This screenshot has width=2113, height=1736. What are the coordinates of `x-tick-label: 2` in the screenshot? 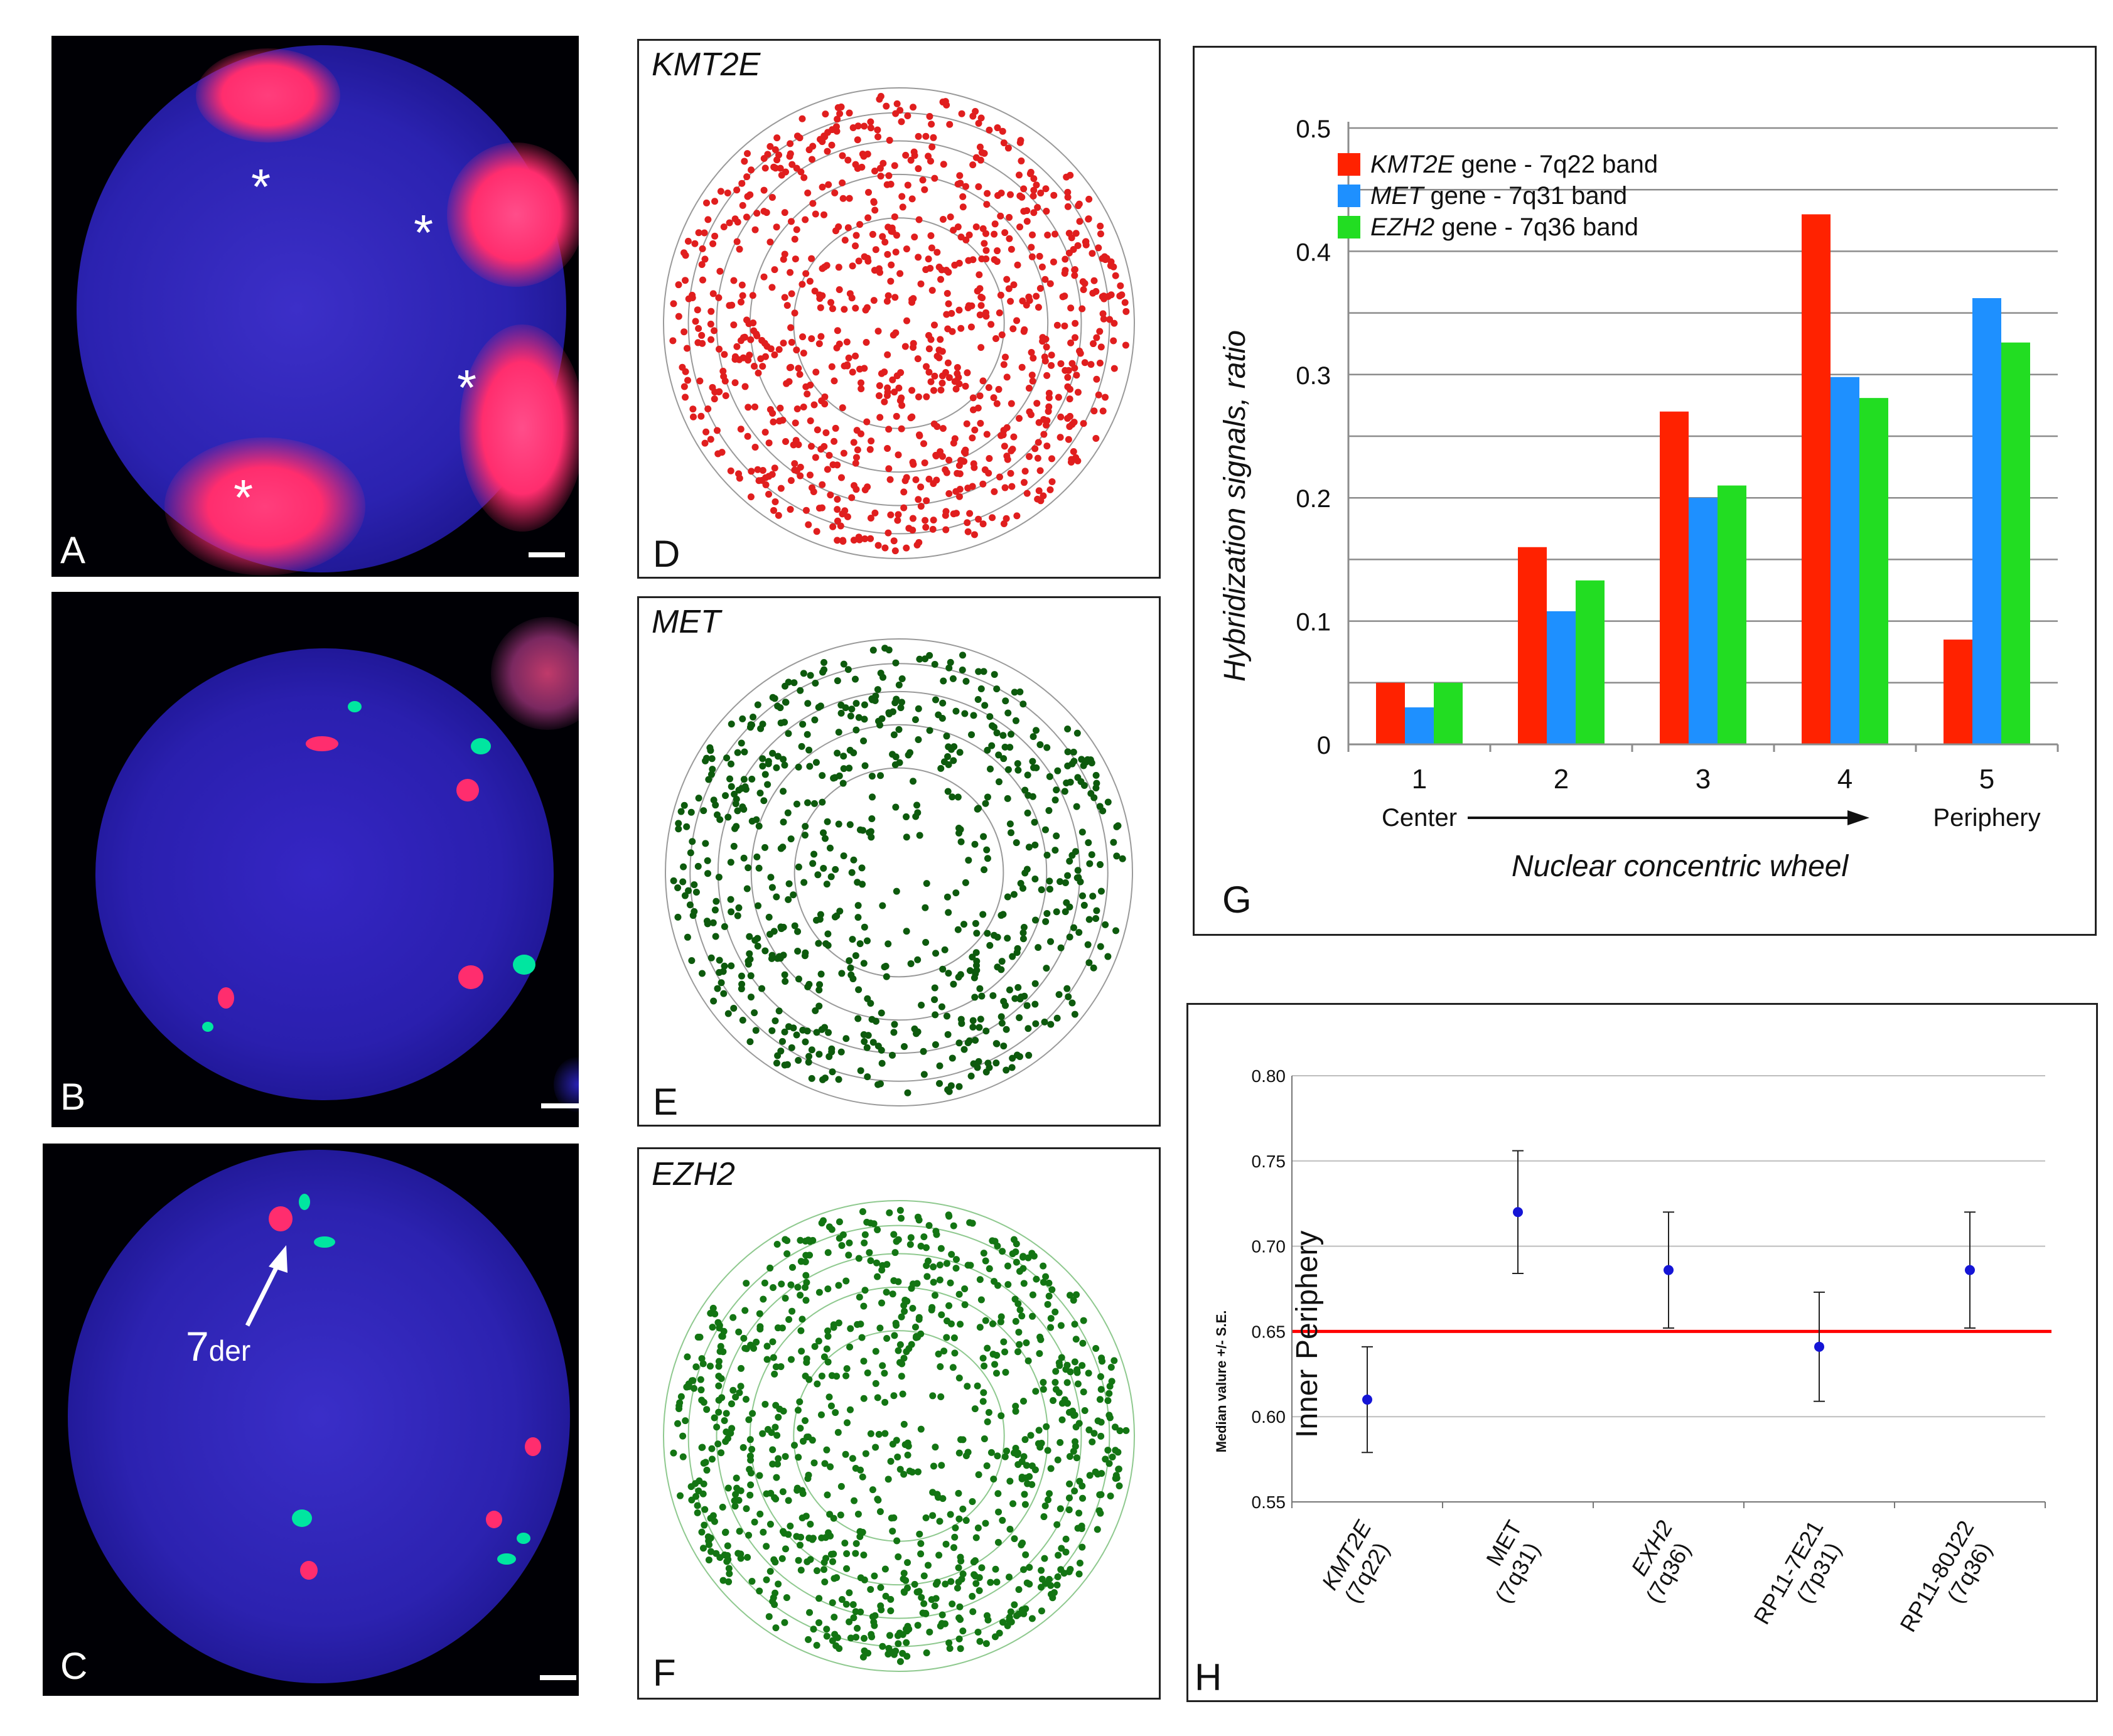 It's located at (1561, 779).